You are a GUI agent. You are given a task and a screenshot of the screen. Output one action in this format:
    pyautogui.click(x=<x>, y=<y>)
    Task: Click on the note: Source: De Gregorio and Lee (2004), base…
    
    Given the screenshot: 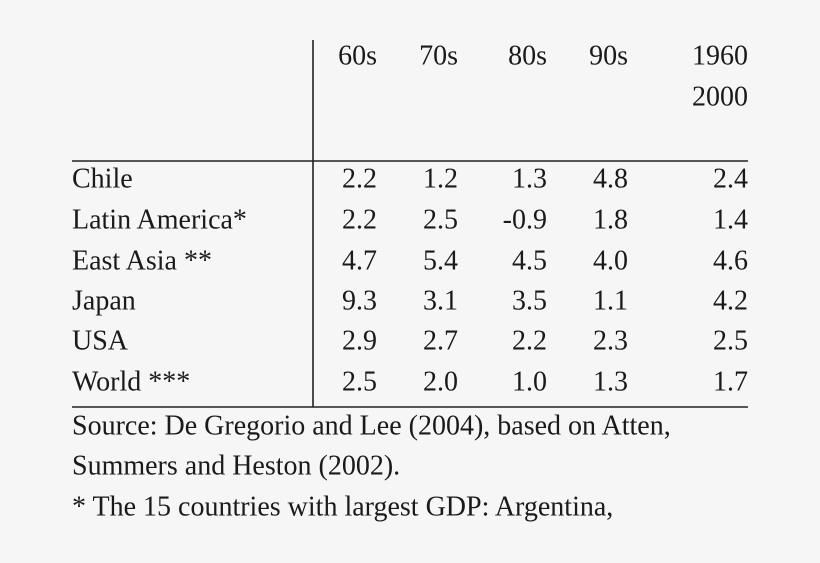 What is the action you would take?
    pyautogui.click(x=371, y=425)
    